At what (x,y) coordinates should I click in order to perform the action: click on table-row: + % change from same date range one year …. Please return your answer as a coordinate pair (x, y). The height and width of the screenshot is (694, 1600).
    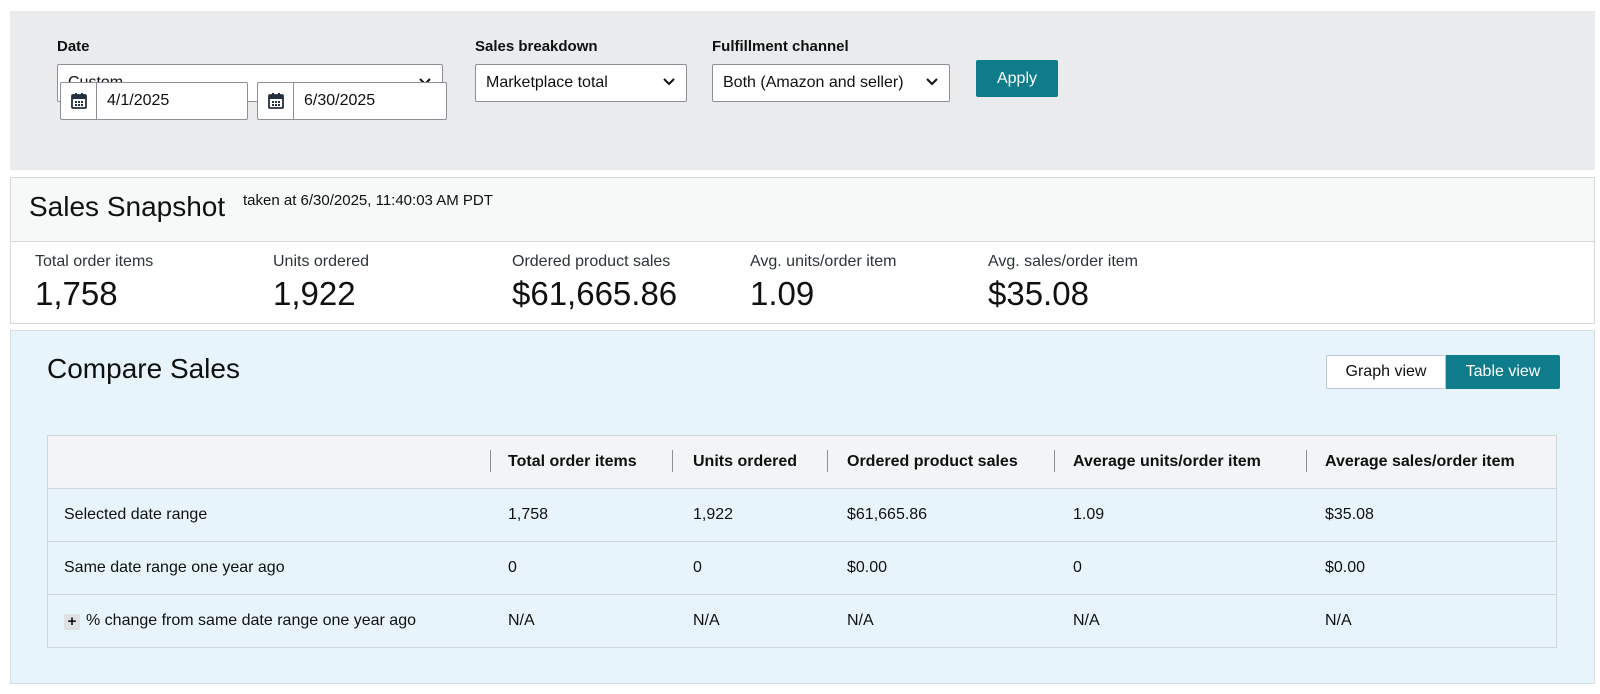
    Looking at the image, I should click on (802, 620).